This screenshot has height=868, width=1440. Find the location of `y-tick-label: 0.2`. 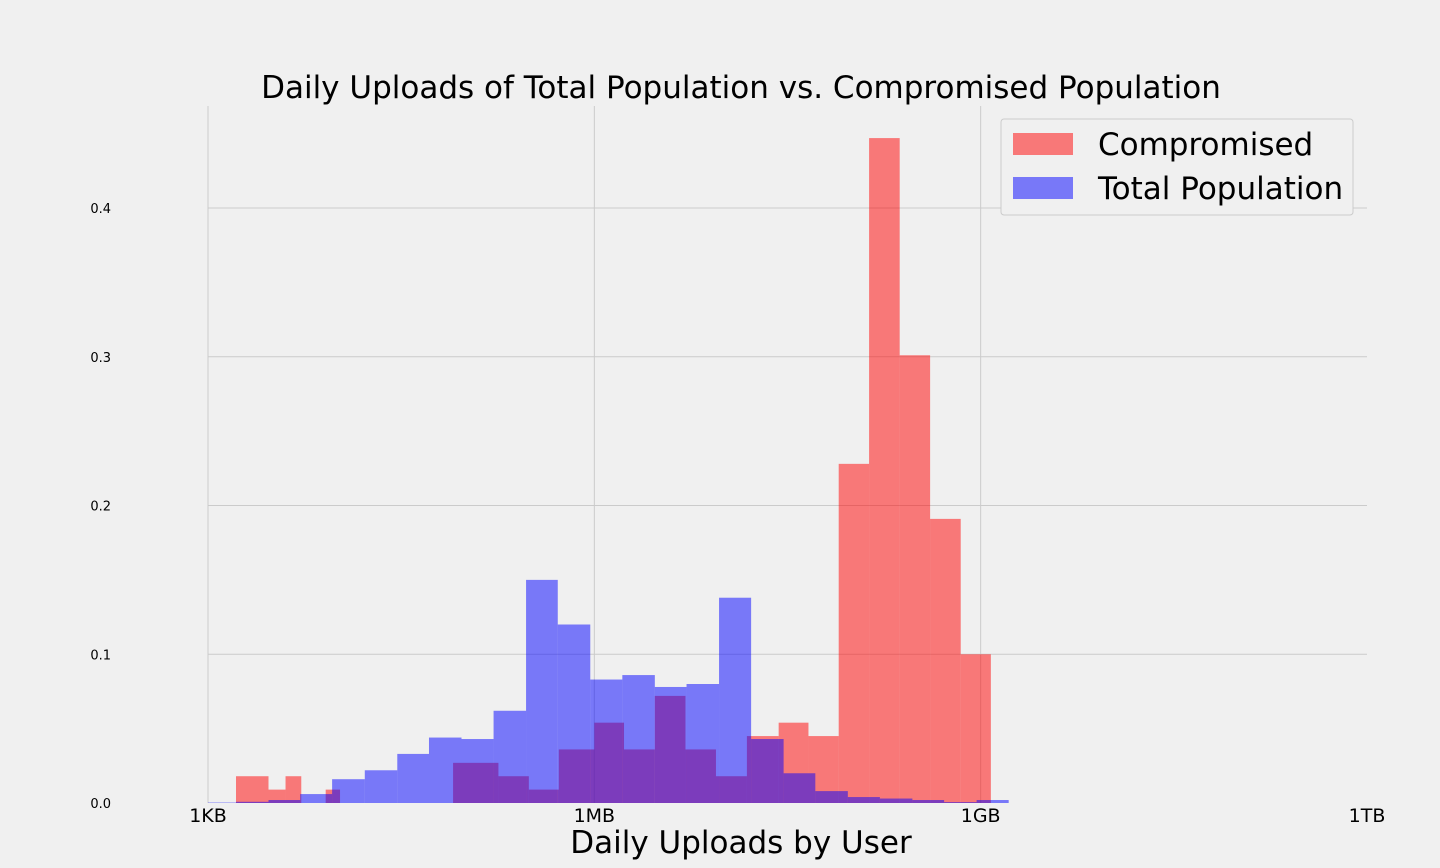

y-tick-label: 0.2 is located at coordinates (100, 507).